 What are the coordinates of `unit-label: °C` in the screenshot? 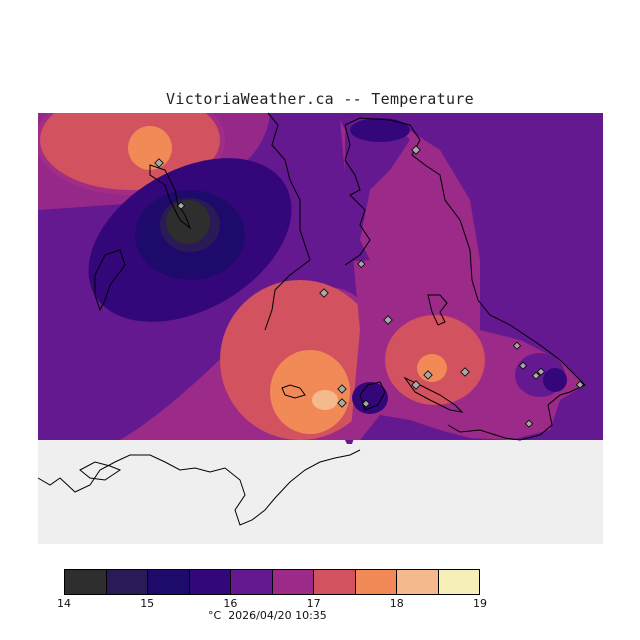 It's located at (215, 615).